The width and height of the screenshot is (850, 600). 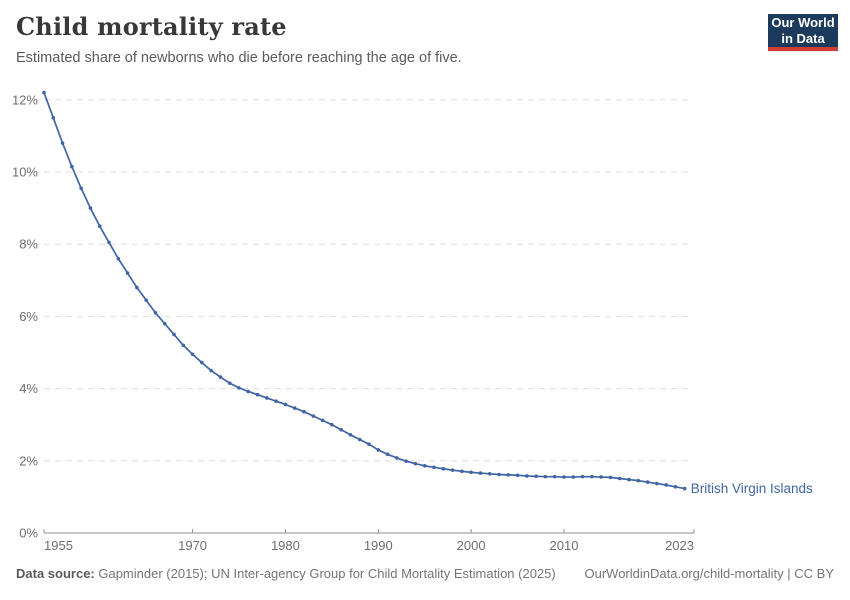 What do you see at coordinates (471, 545) in the screenshot?
I see `x-tick-label: 2000` at bounding box center [471, 545].